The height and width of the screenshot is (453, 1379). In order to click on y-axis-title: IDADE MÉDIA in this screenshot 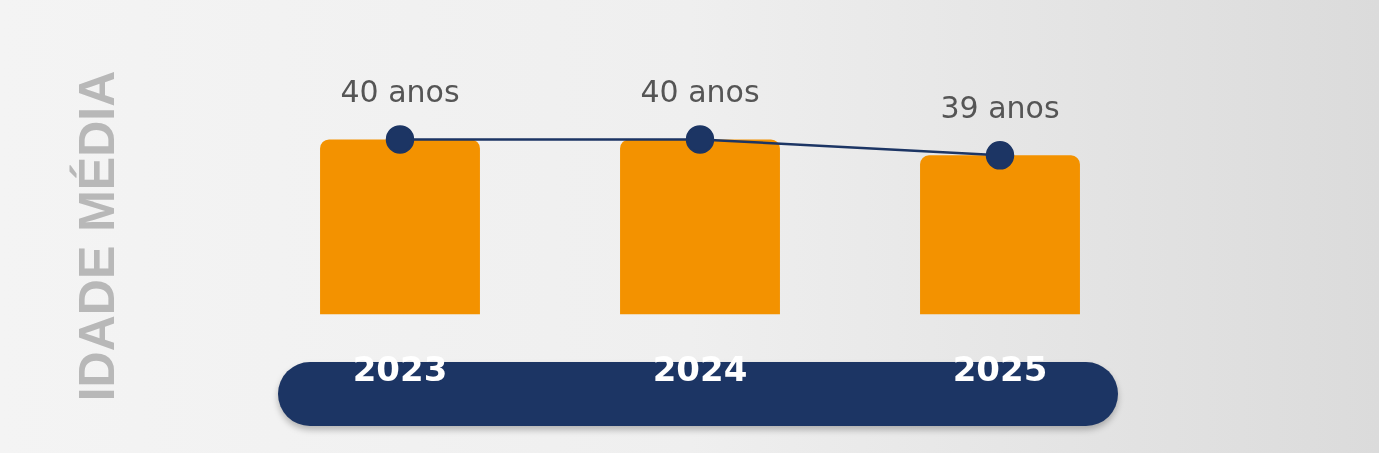, I will do `click(96, 236)`.